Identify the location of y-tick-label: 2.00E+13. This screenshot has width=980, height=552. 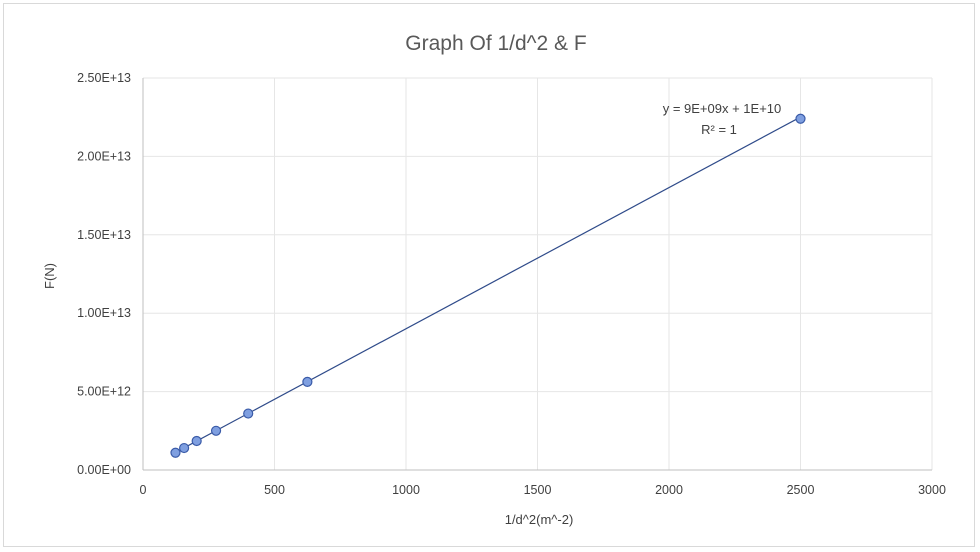
(104, 156).